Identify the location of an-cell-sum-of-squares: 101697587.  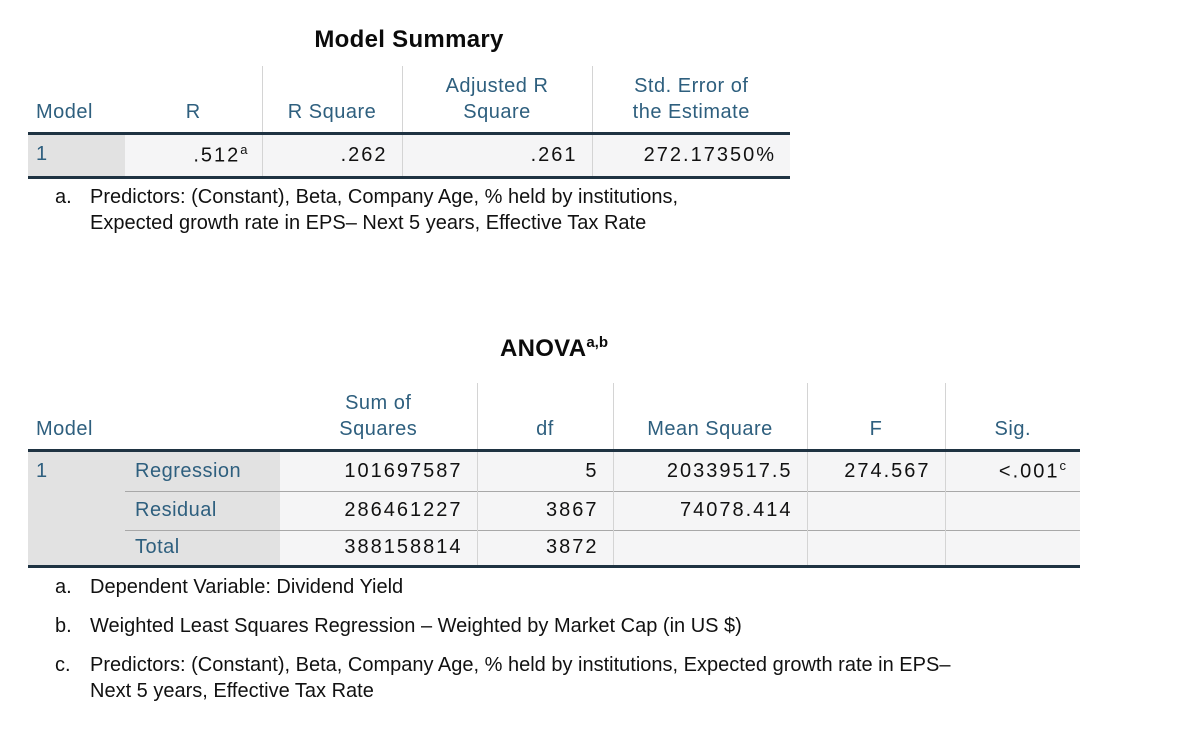
(379, 470).